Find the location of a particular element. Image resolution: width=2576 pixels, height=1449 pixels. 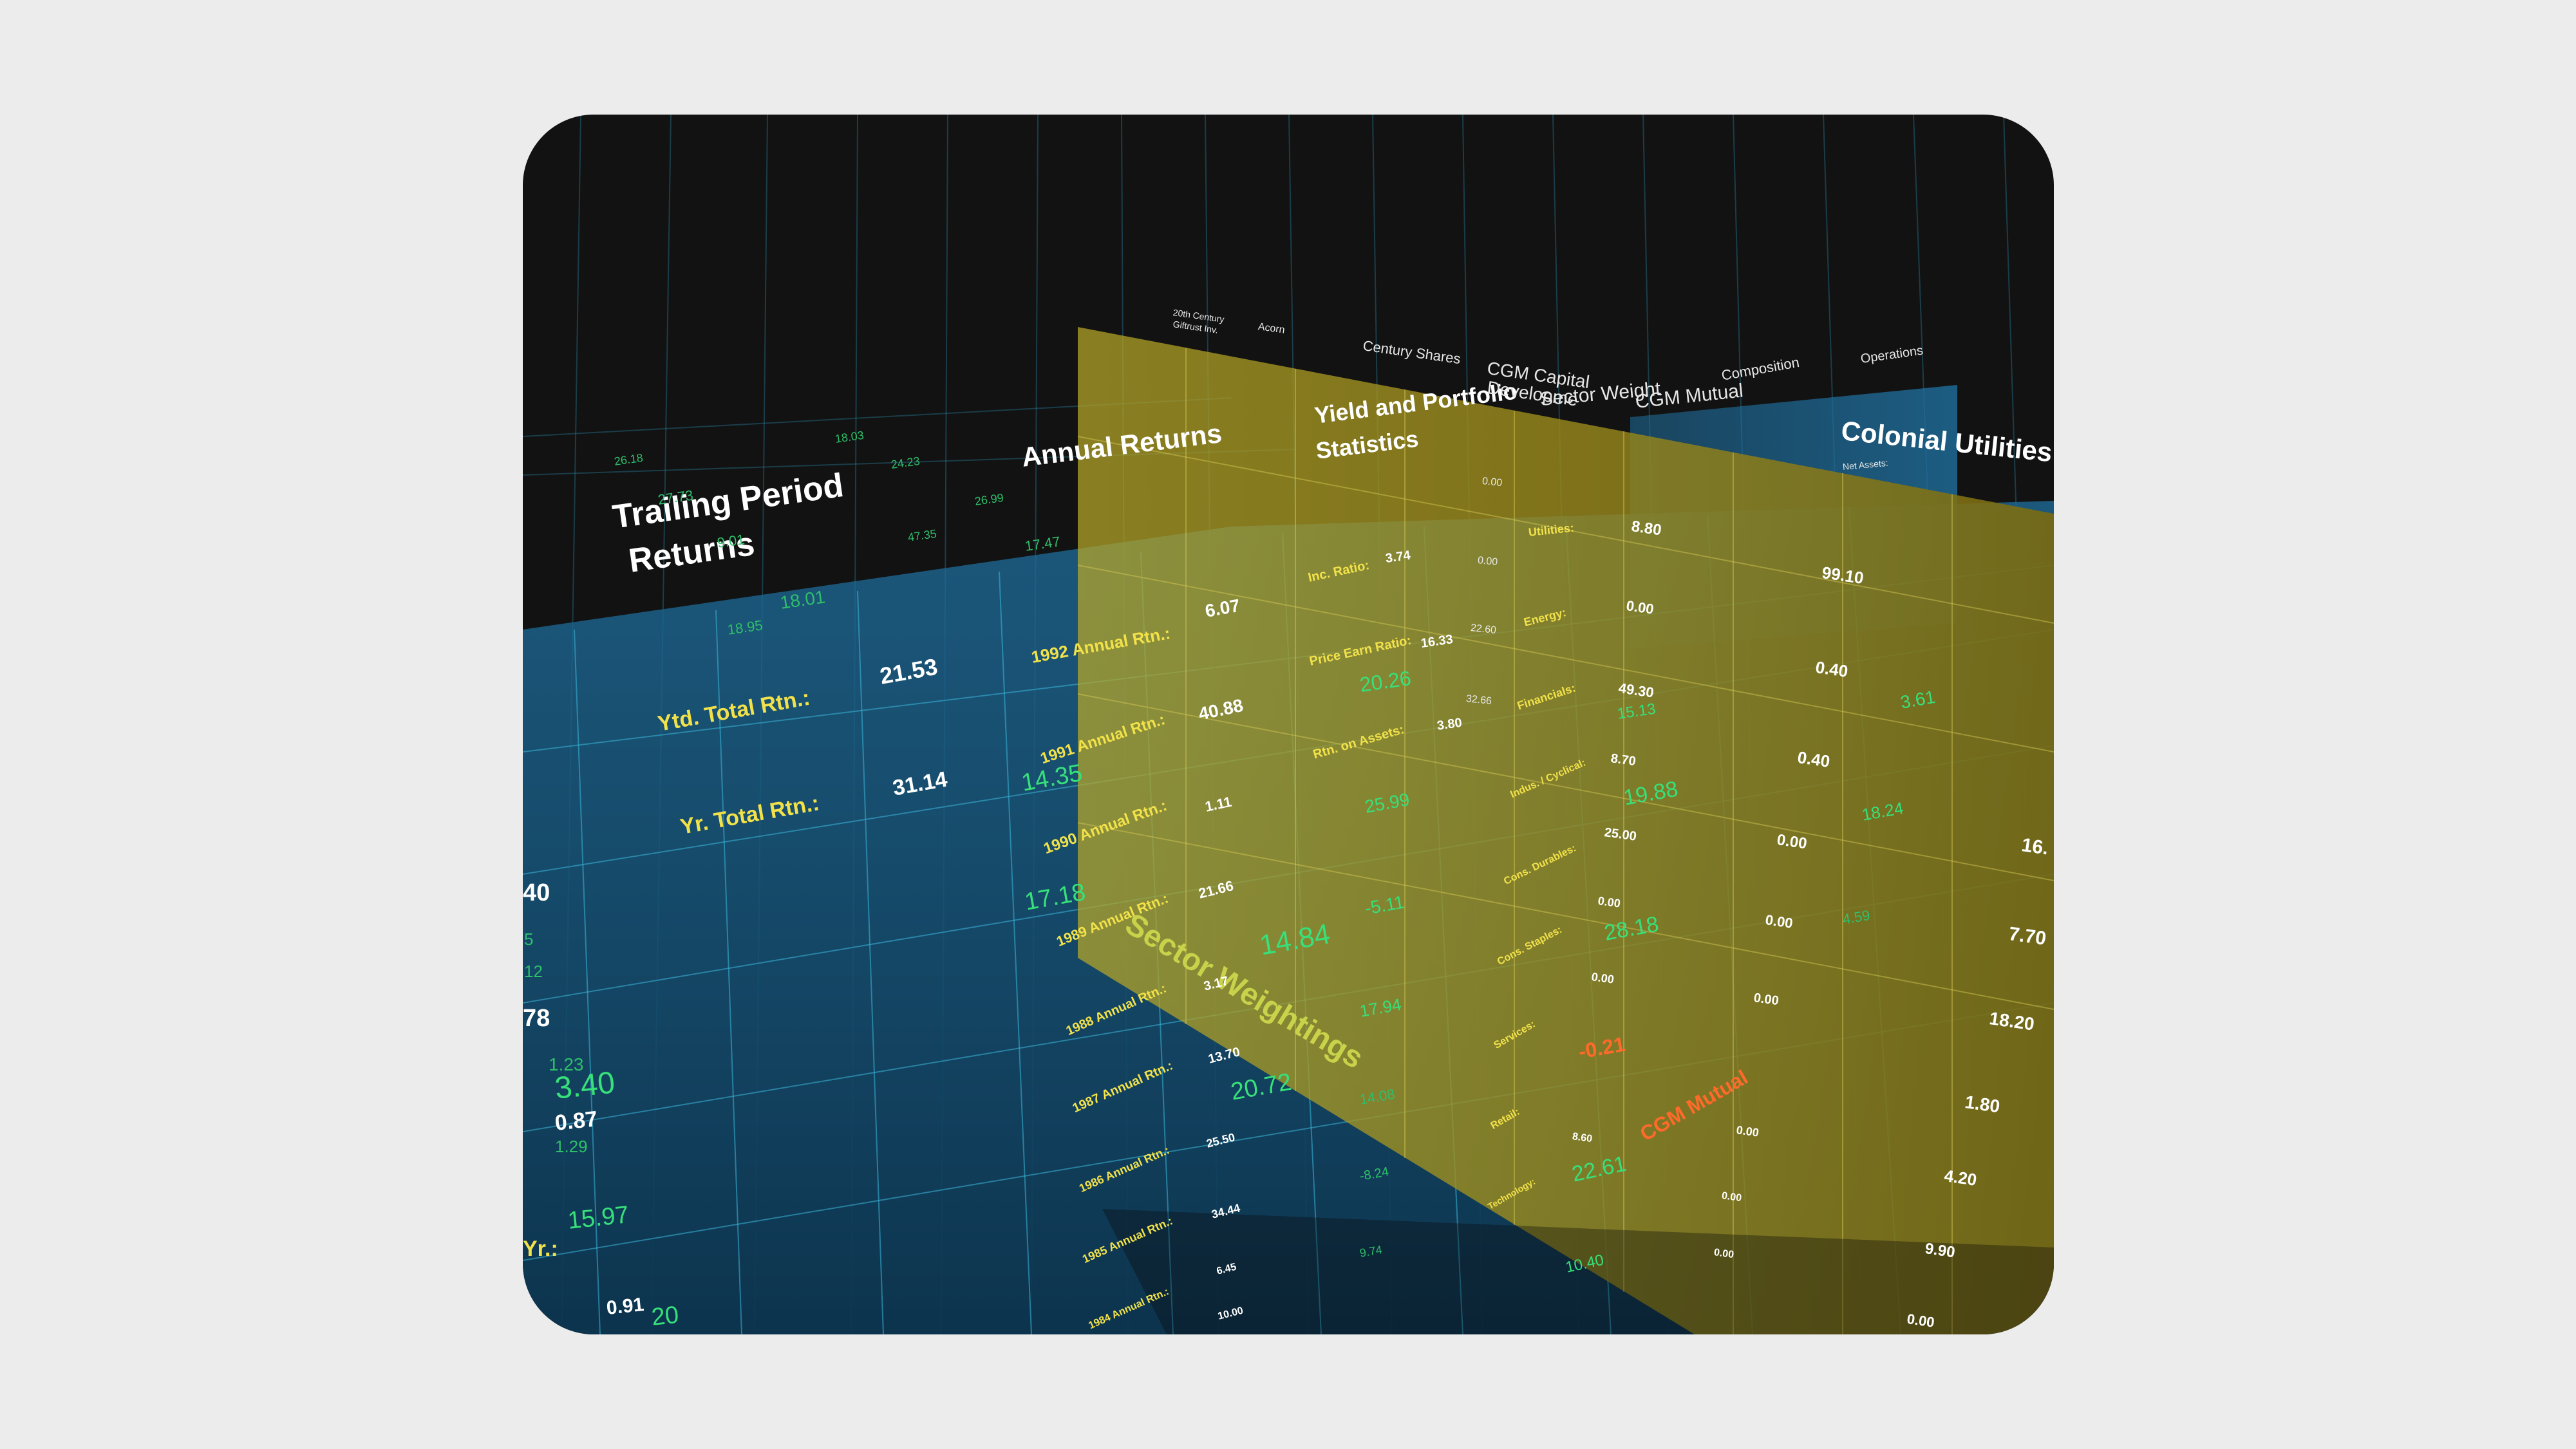

annual-return-1988-label: 1988 Annual Rtn.: is located at coordinates (1116, 1010).